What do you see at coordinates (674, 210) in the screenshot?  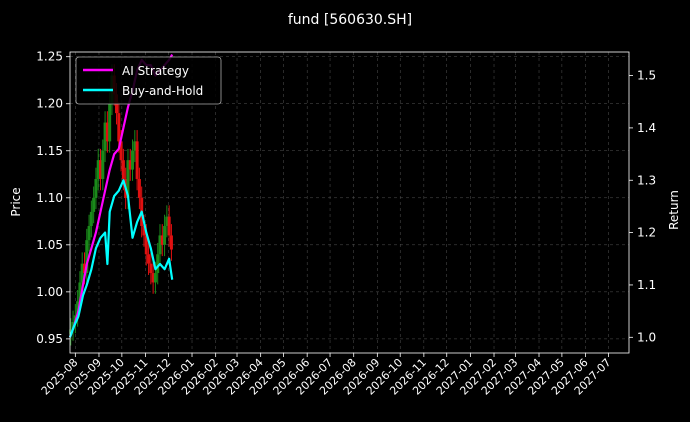 I see `y-axis-right-label: Return` at bounding box center [674, 210].